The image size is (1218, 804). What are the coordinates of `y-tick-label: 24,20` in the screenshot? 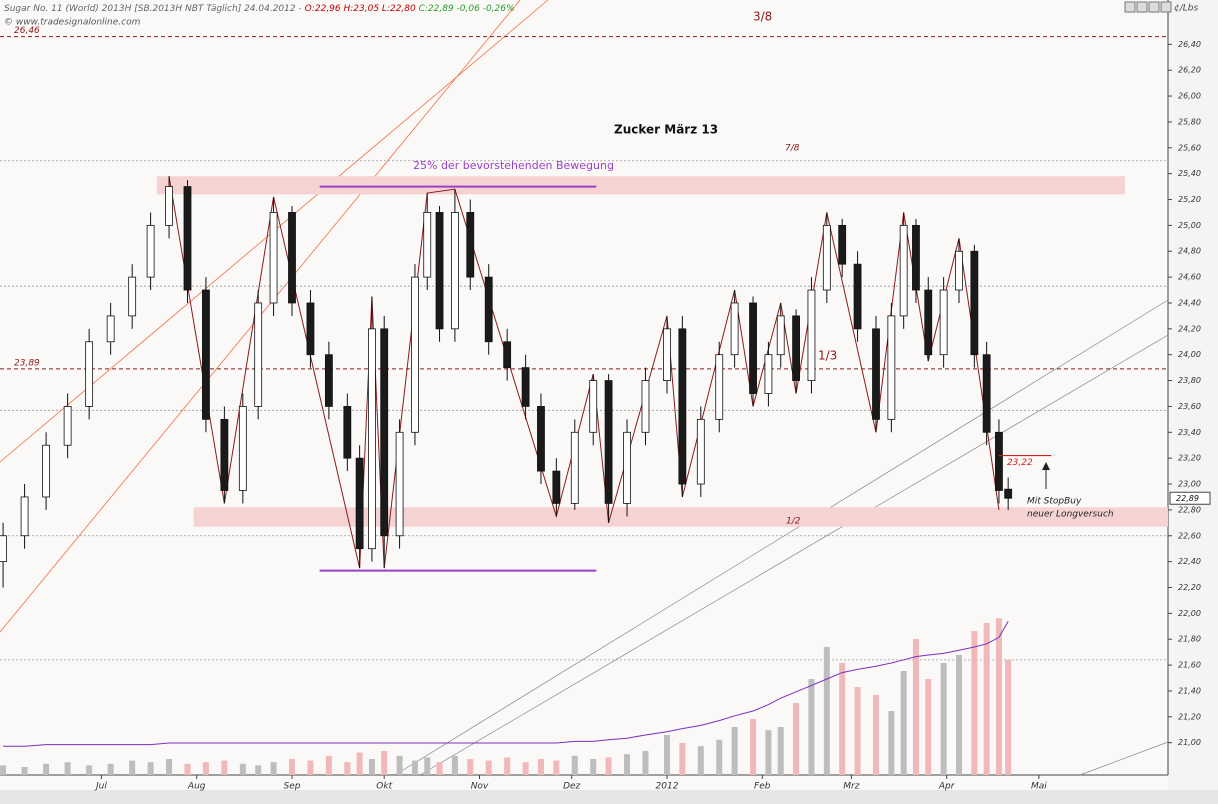 It's located at (1189, 328).